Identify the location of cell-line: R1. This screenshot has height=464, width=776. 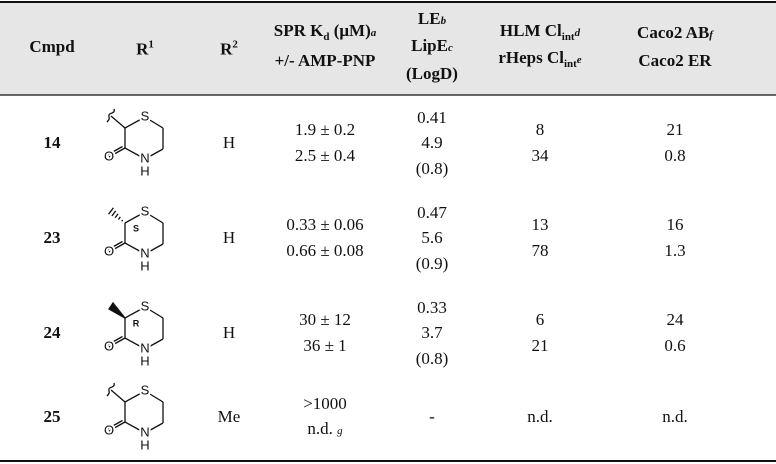
(145, 47).